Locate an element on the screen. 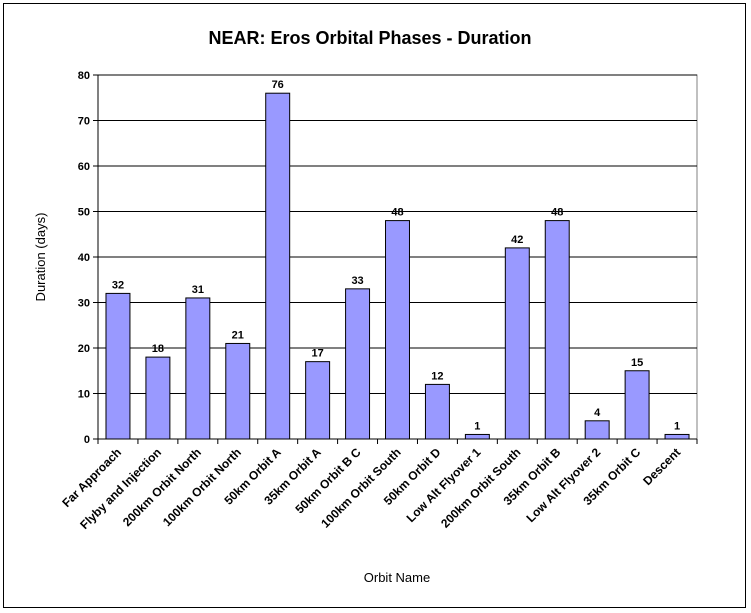 Image resolution: width=751 pixels, height=613 pixels. data-label: 42 is located at coordinates (517, 240).